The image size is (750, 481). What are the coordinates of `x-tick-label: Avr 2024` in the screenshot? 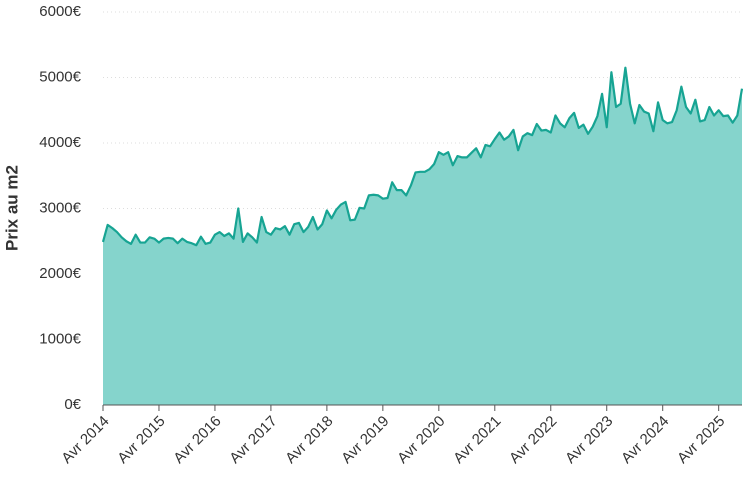 It's located at (645, 440).